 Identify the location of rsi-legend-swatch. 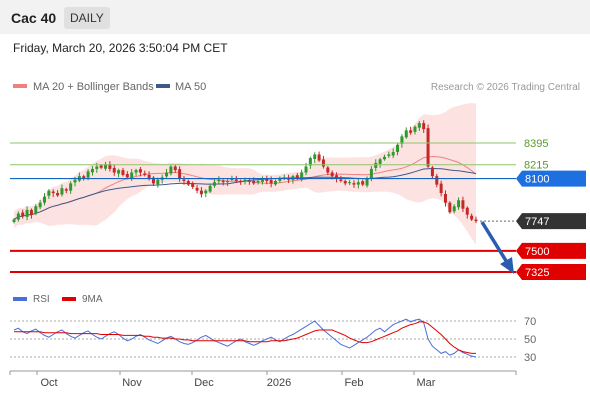
(20, 299).